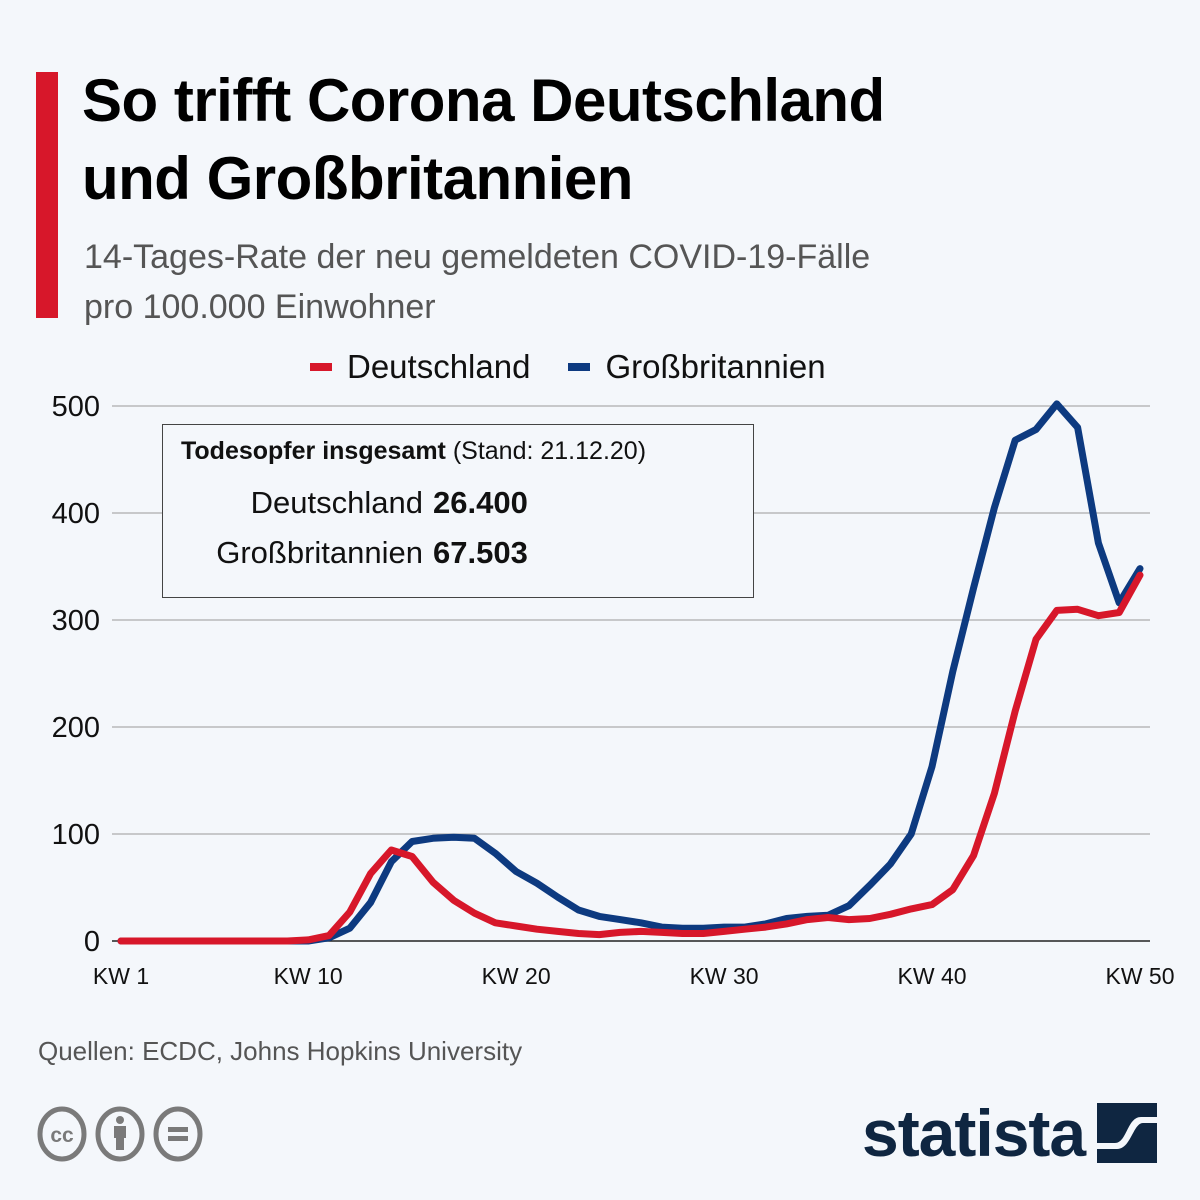  I want to click on death-toll-date-note: (Stand: 21.12.20), so click(549, 451).